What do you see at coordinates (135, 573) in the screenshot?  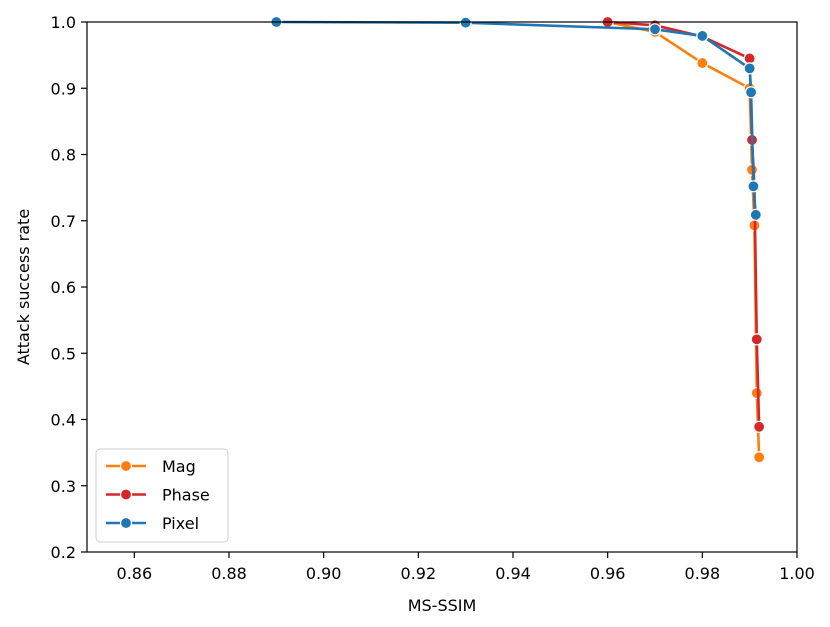 I see `x-tick-label: 0.86` at bounding box center [135, 573].